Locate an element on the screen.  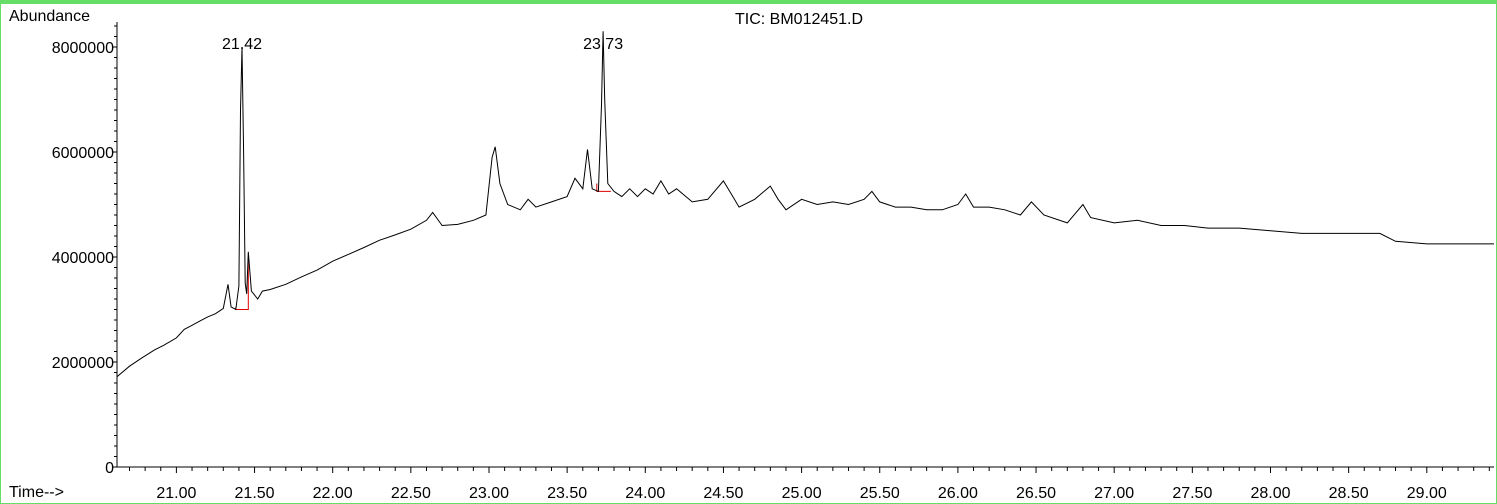
x-tick-label: 25.00 is located at coordinates (802, 493).